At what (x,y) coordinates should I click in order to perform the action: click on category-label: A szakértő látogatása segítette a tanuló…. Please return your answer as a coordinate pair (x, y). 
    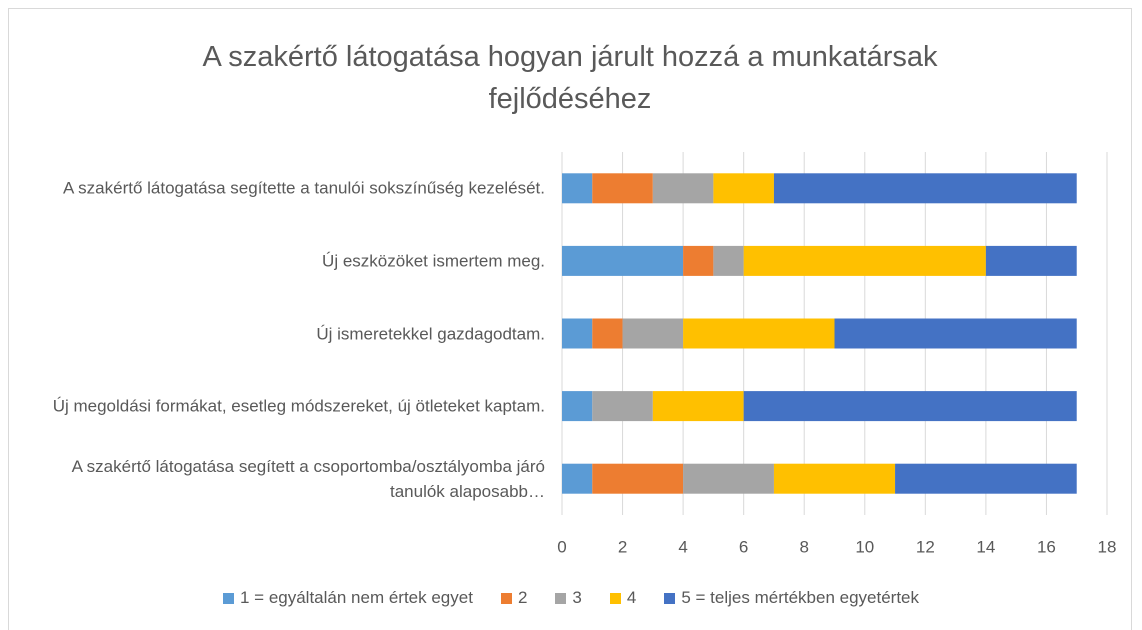
    Looking at the image, I should click on (304, 188).